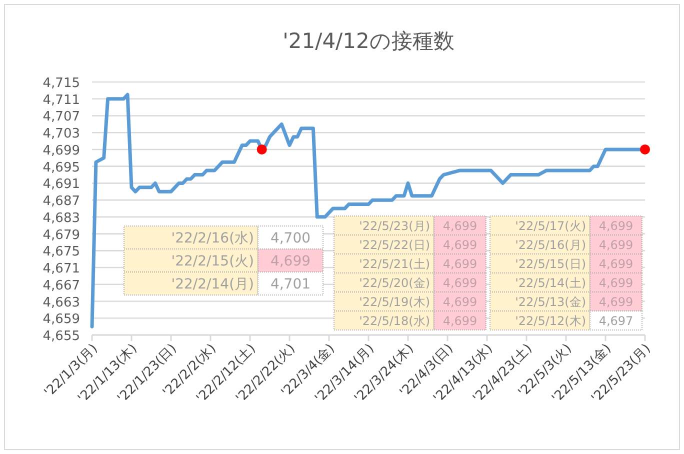 This screenshot has height=454, width=684. What do you see at coordinates (394, 301) in the screenshot?
I see `annotation: '22/5/19(木)` at bounding box center [394, 301].